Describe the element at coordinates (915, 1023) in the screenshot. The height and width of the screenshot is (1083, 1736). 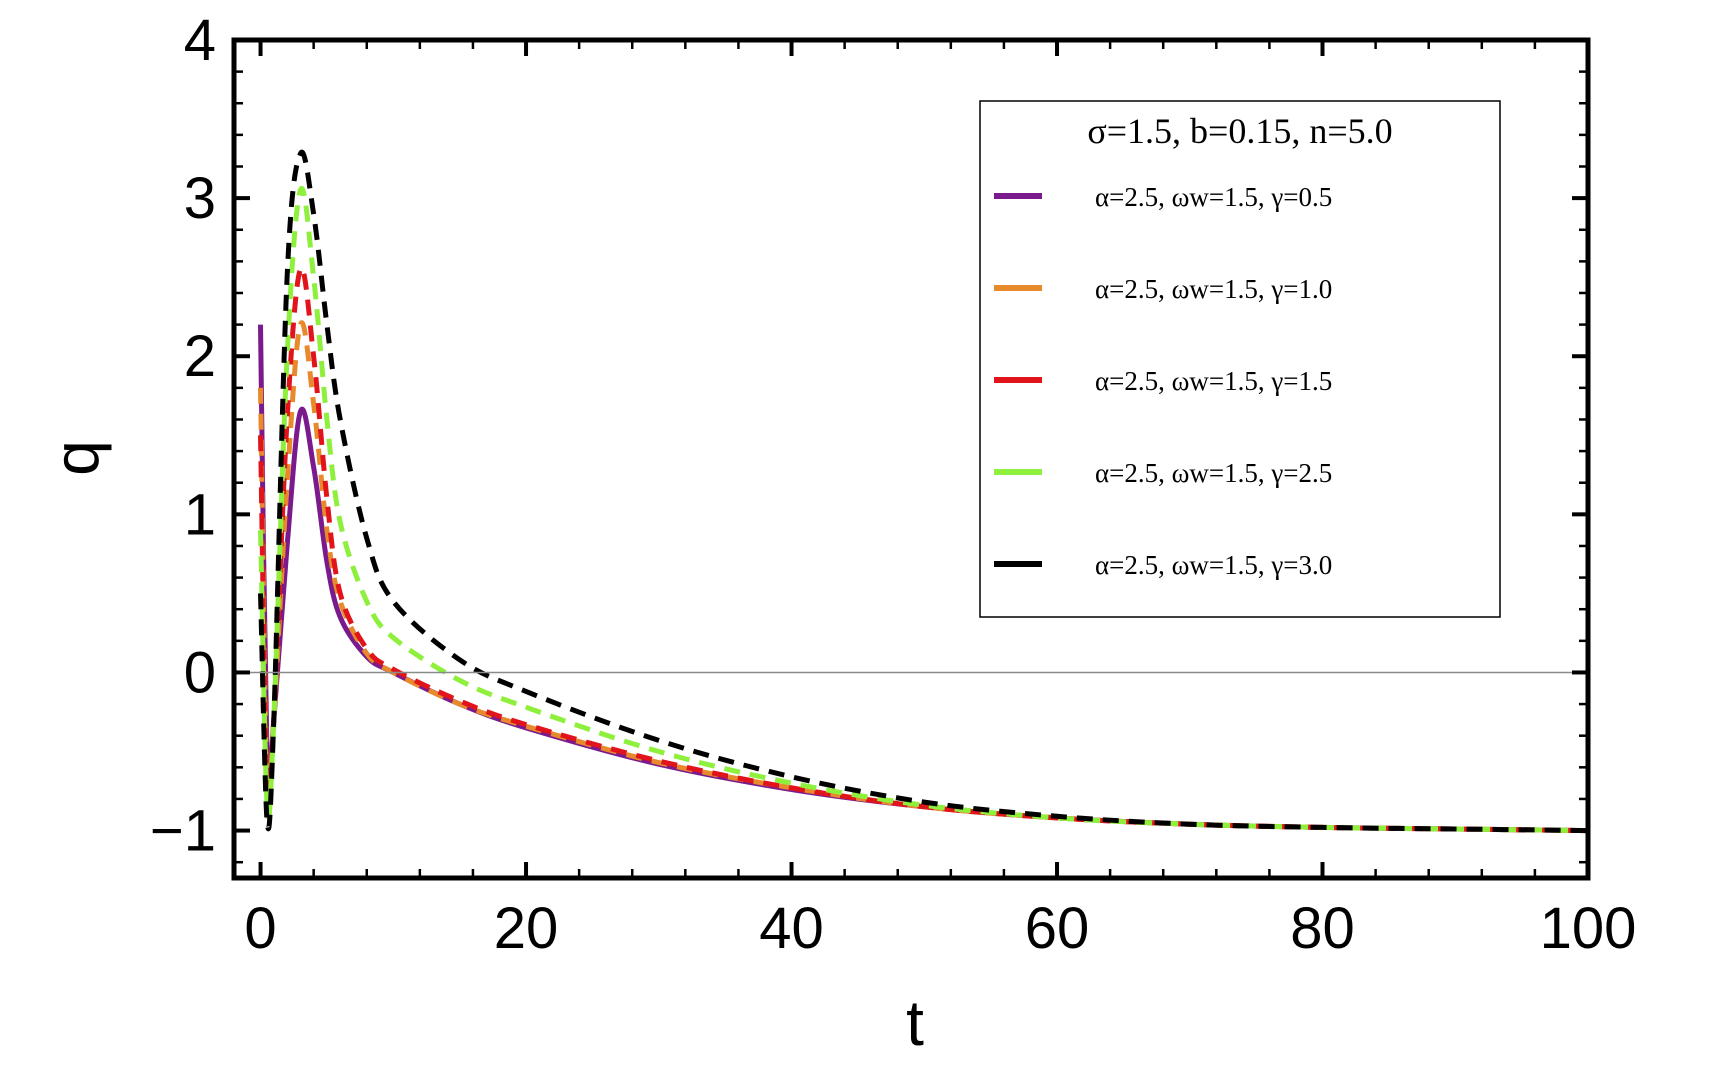
I see `x-axis-label: t` at that location.